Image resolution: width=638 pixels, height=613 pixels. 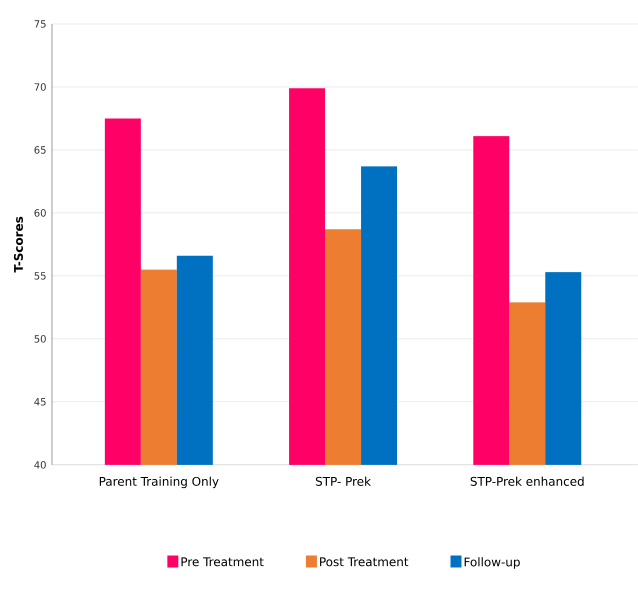 What do you see at coordinates (40, 87) in the screenshot?
I see `y-tick-label: 70` at bounding box center [40, 87].